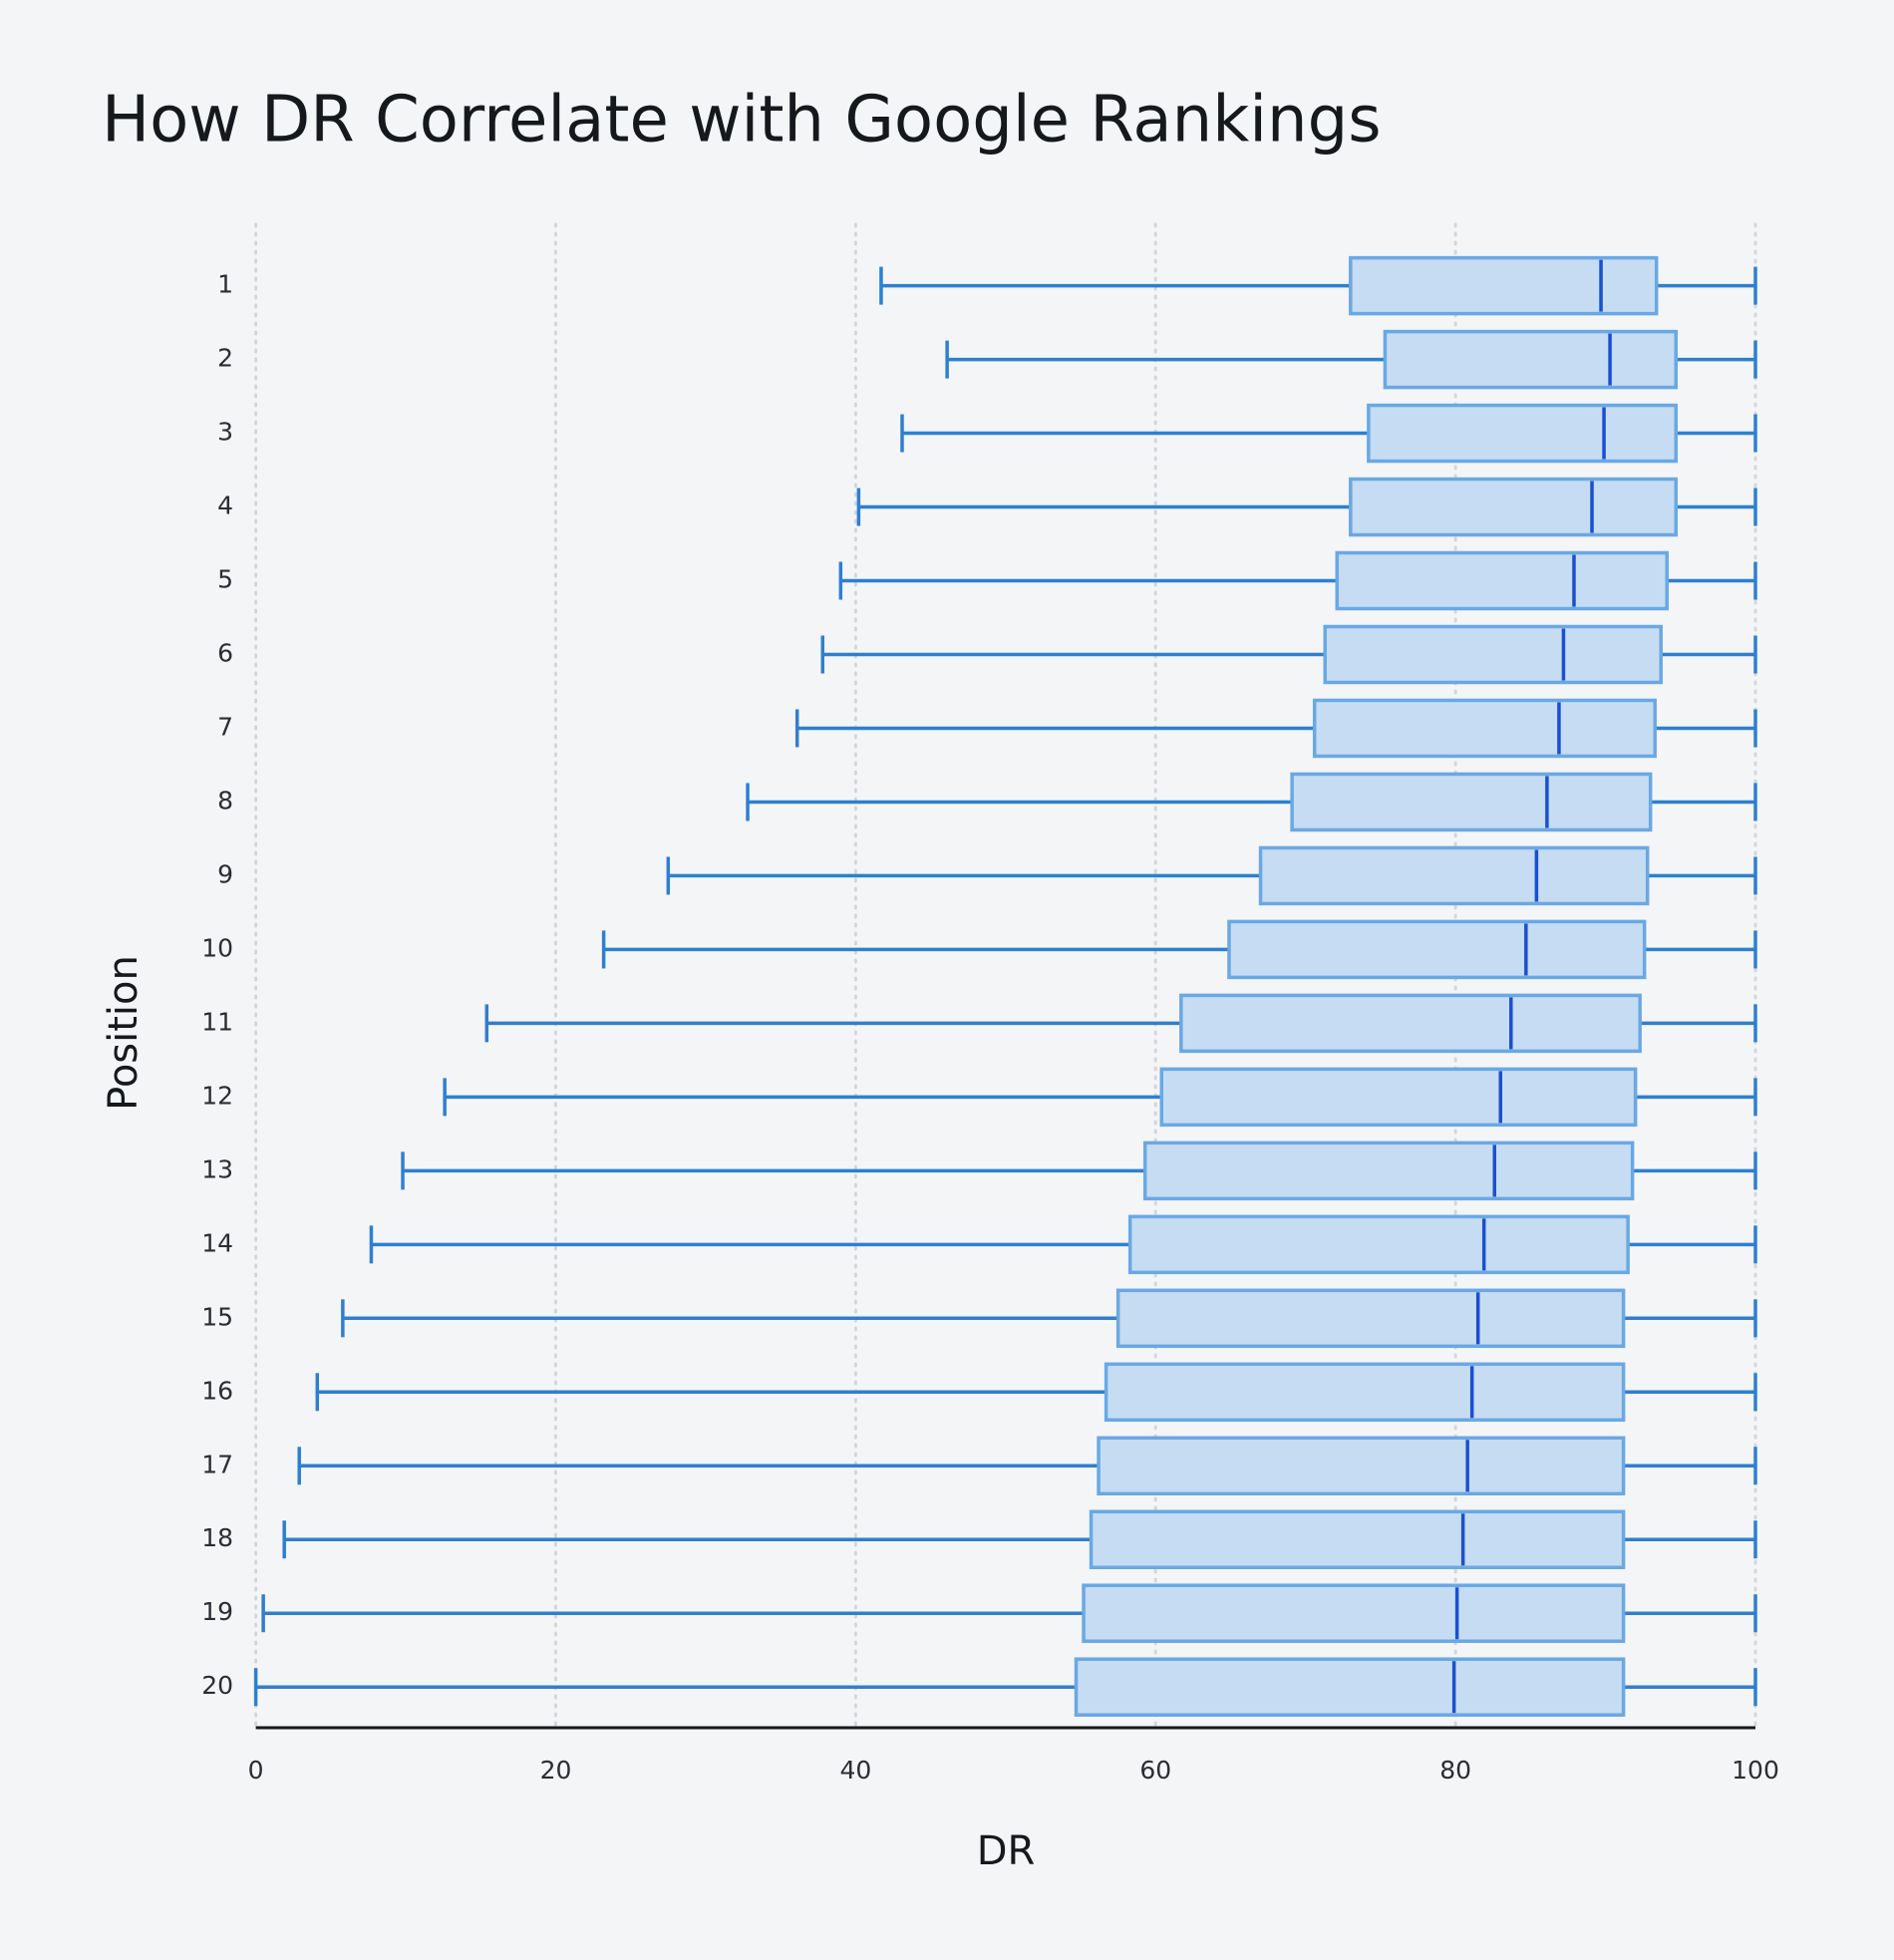 This screenshot has width=1894, height=1960. What do you see at coordinates (855, 1770) in the screenshot?
I see `x-tick-label: 40` at bounding box center [855, 1770].